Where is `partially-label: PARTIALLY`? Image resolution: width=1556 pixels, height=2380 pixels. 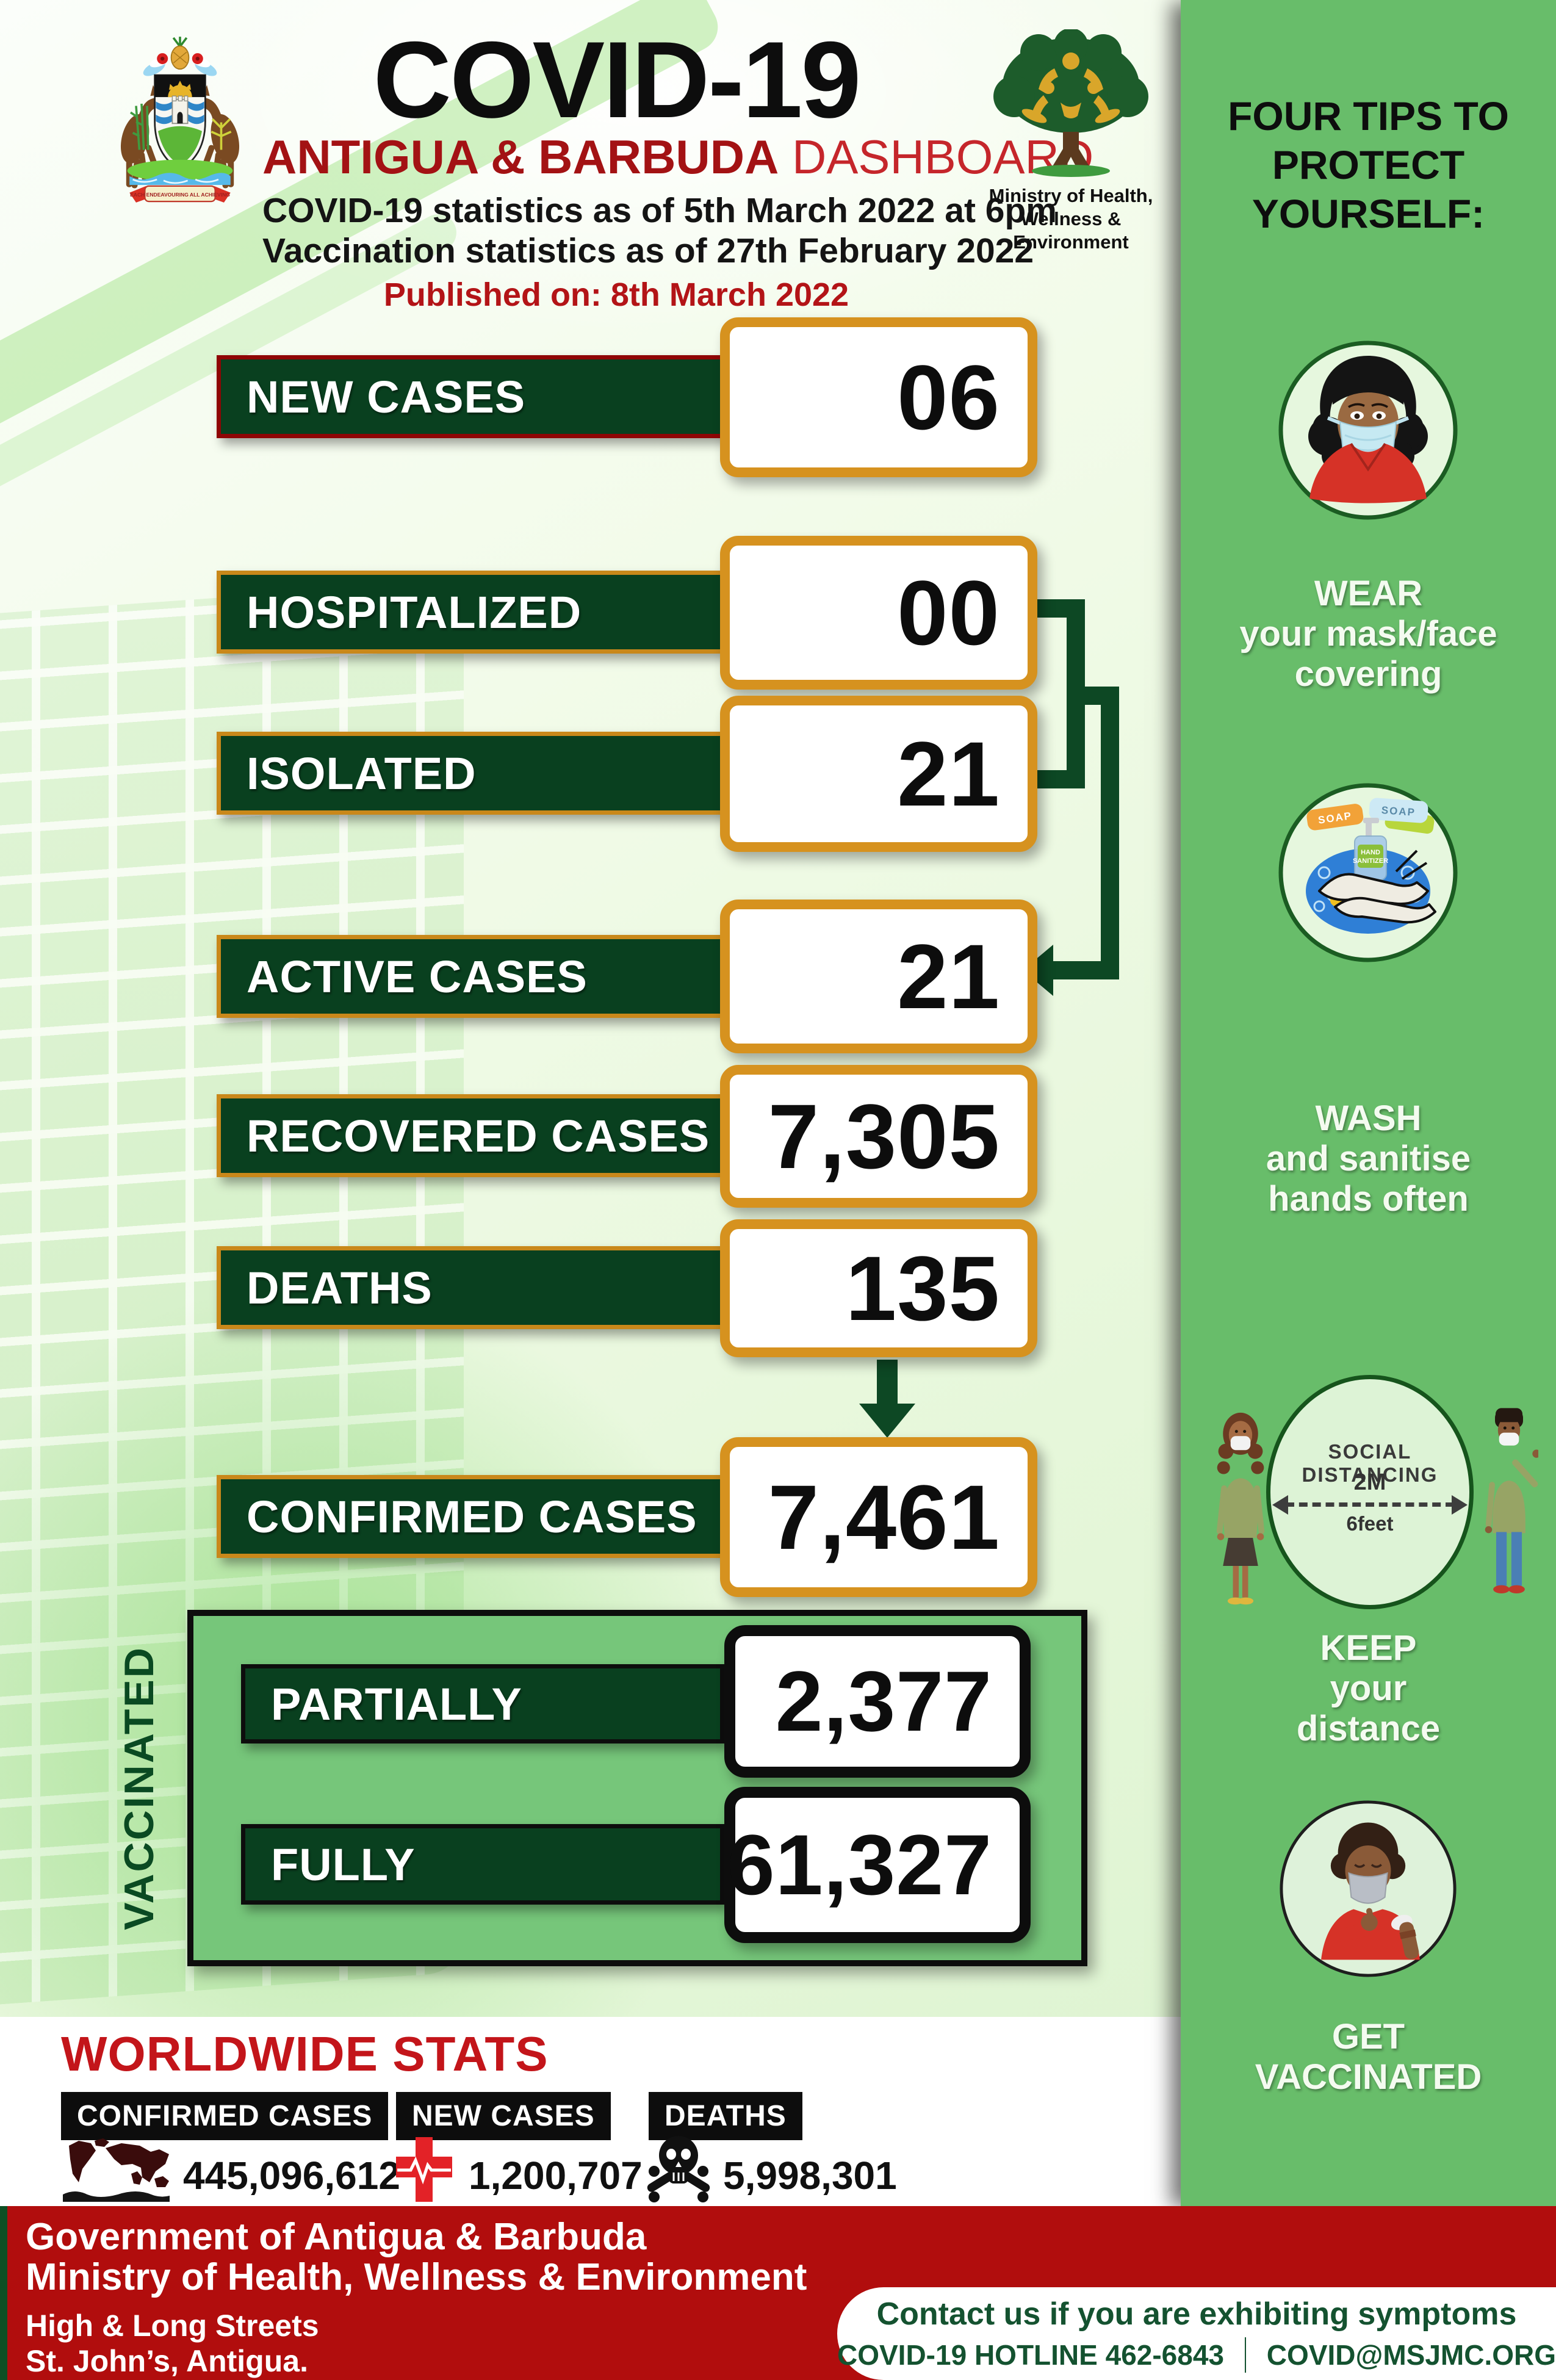
partially-label: PARTIALLY is located at coordinates (396, 1703).